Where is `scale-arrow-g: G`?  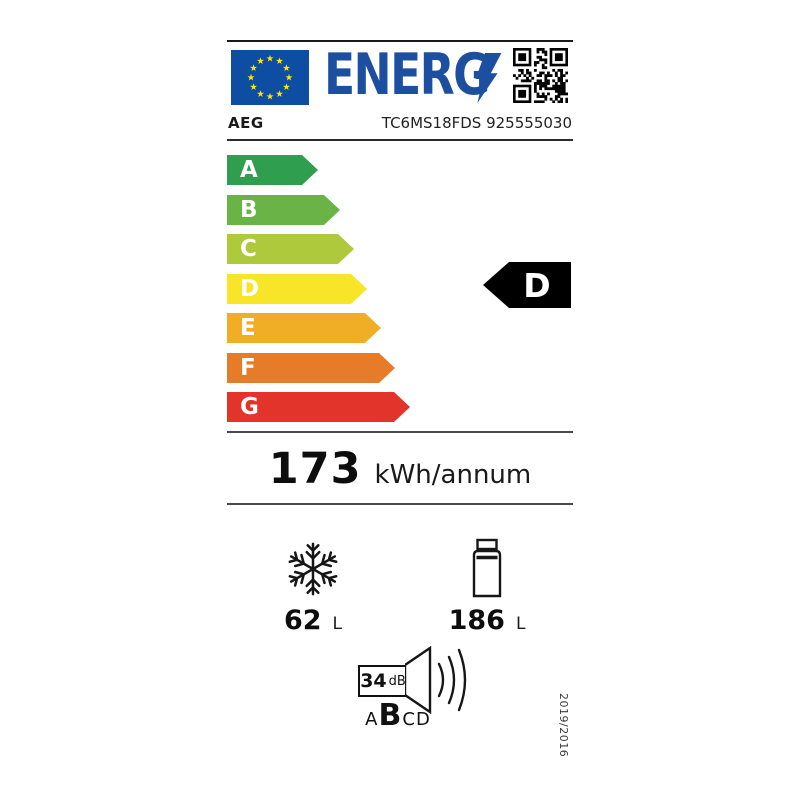 scale-arrow-g: G is located at coordinates (318, 407).